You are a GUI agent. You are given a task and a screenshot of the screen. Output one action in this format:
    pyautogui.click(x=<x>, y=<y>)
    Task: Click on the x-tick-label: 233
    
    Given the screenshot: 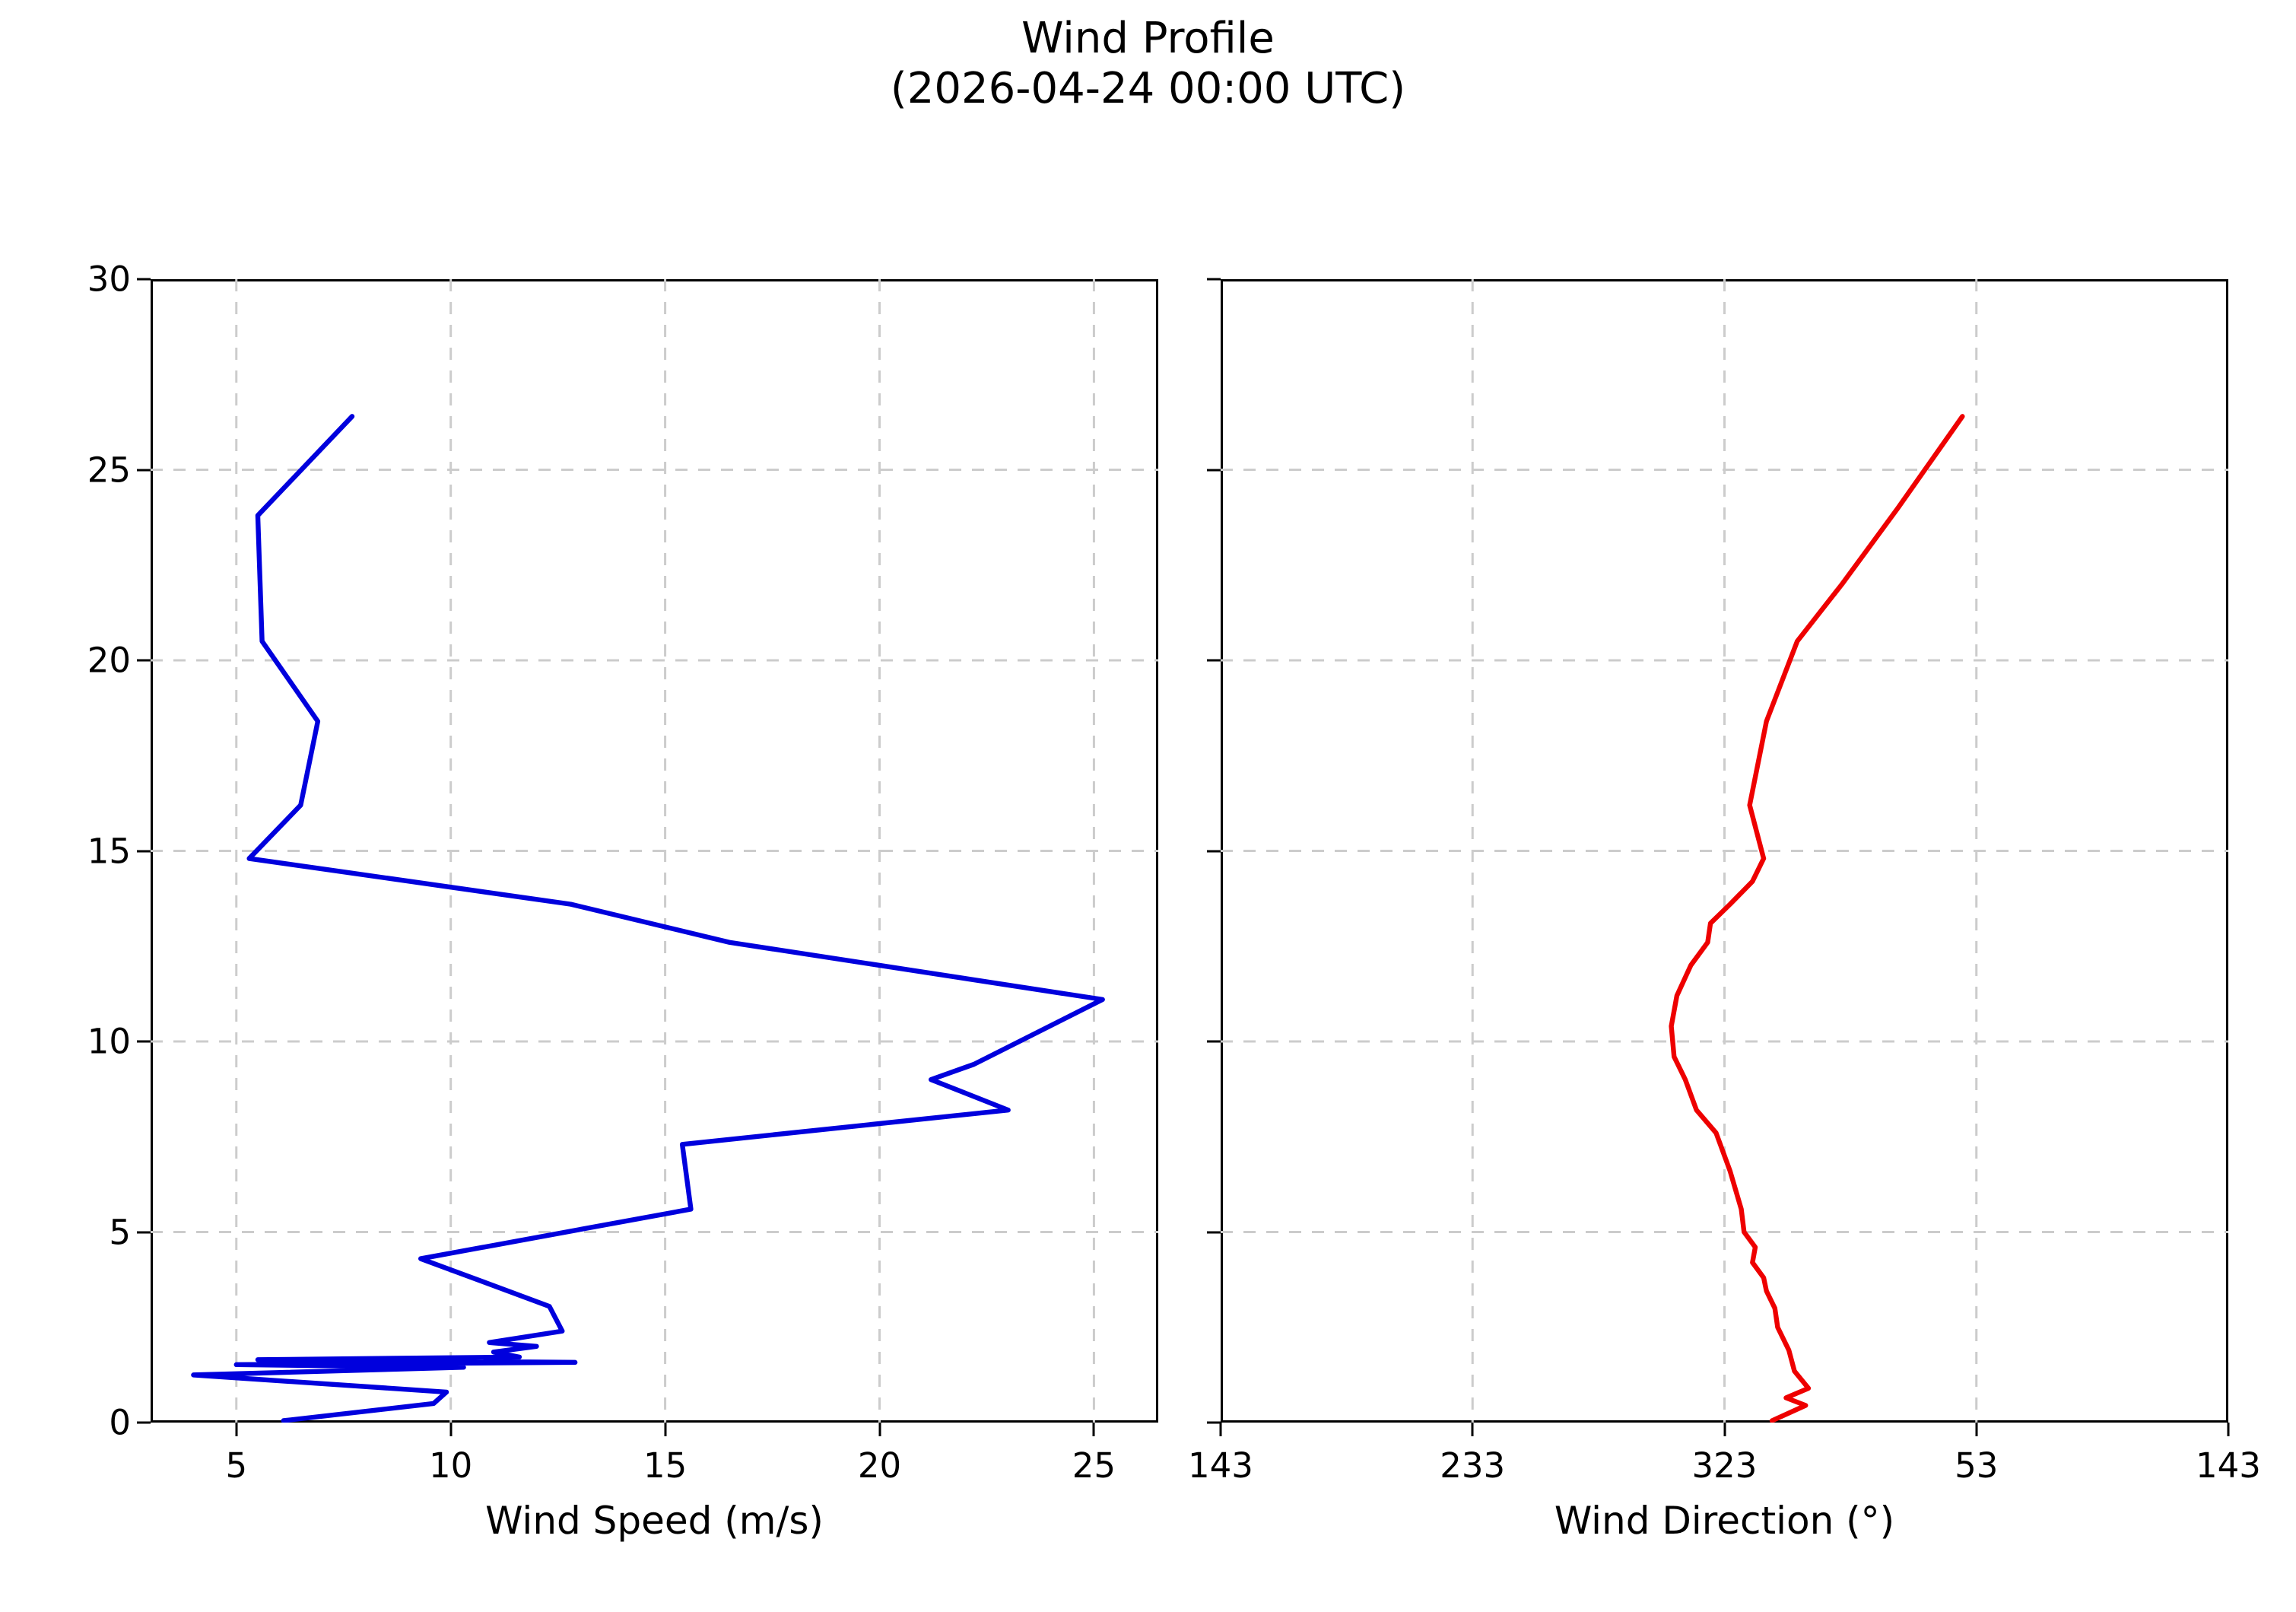 What is the action you would take?
    pyautogui.click(x=1473, y=1465)
    